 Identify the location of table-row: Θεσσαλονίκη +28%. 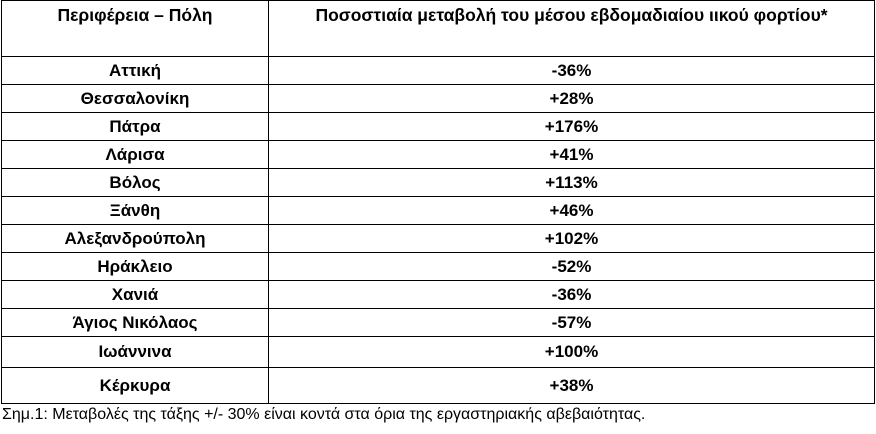
(438, 98).